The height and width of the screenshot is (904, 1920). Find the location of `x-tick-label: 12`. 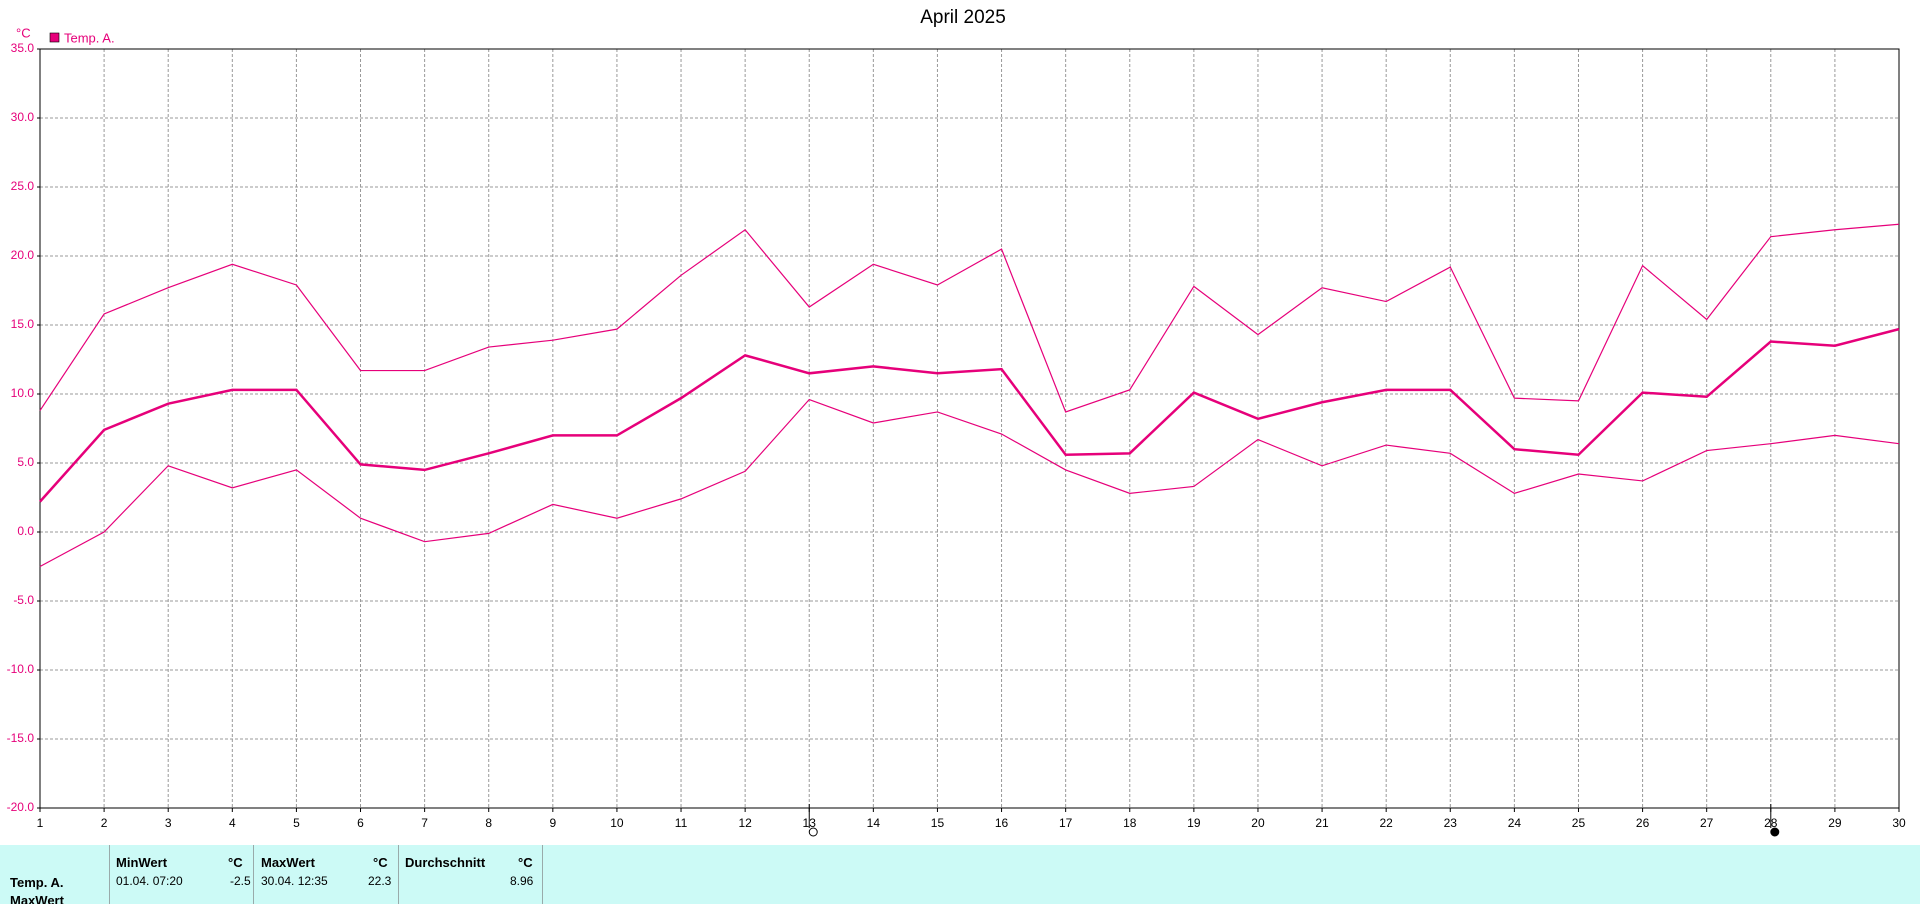

x-tick-label: 12 is located at coordinates (745, 823).